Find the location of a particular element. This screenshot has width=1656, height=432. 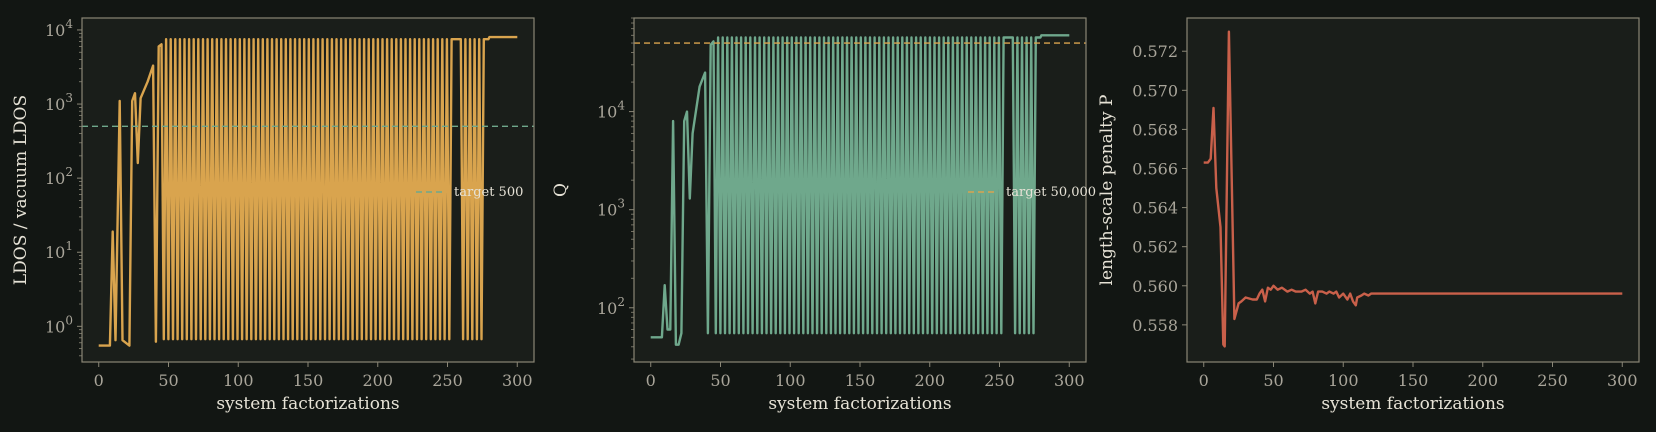

legend-label: target 500 is located at coordinates (488, 192).